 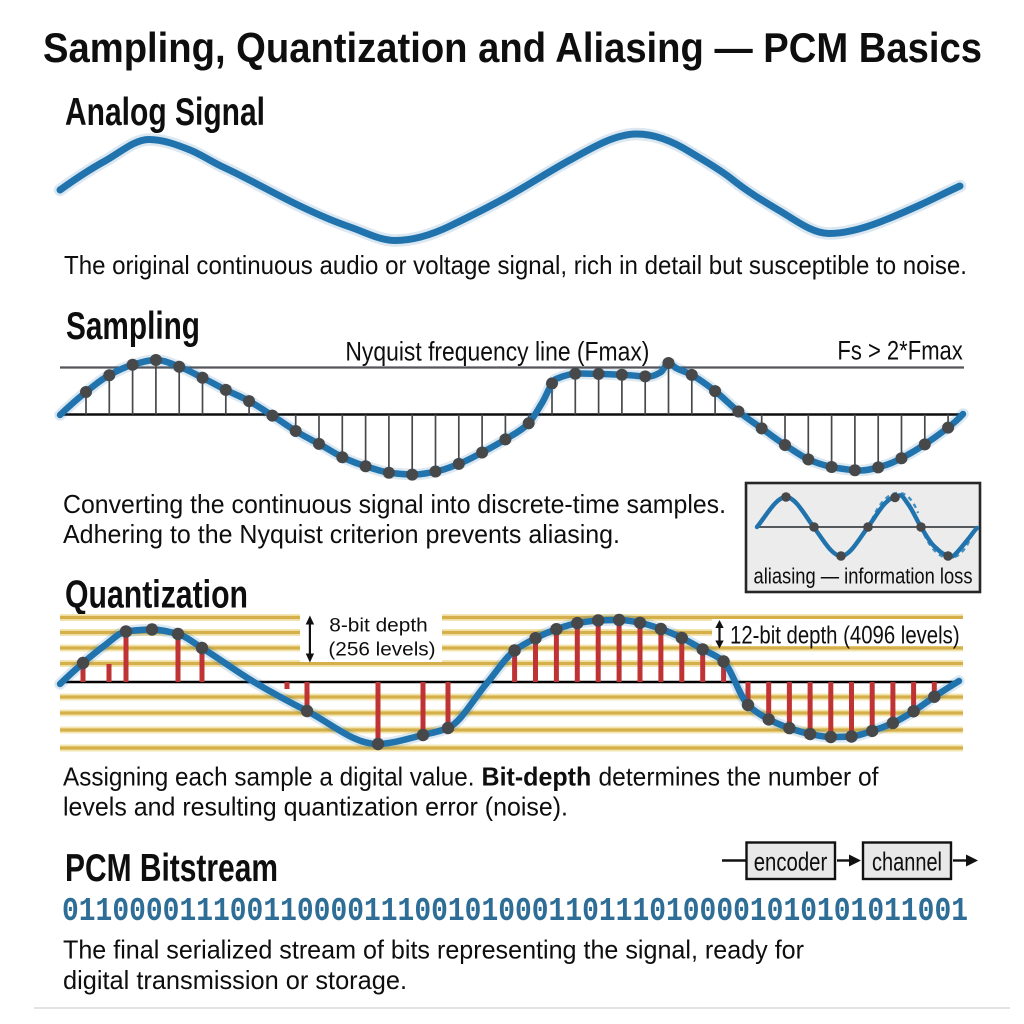 I want to click on svg-text:Assigning each sample a digita: Assigning each sample a digital value., so click(x=269, y=777).